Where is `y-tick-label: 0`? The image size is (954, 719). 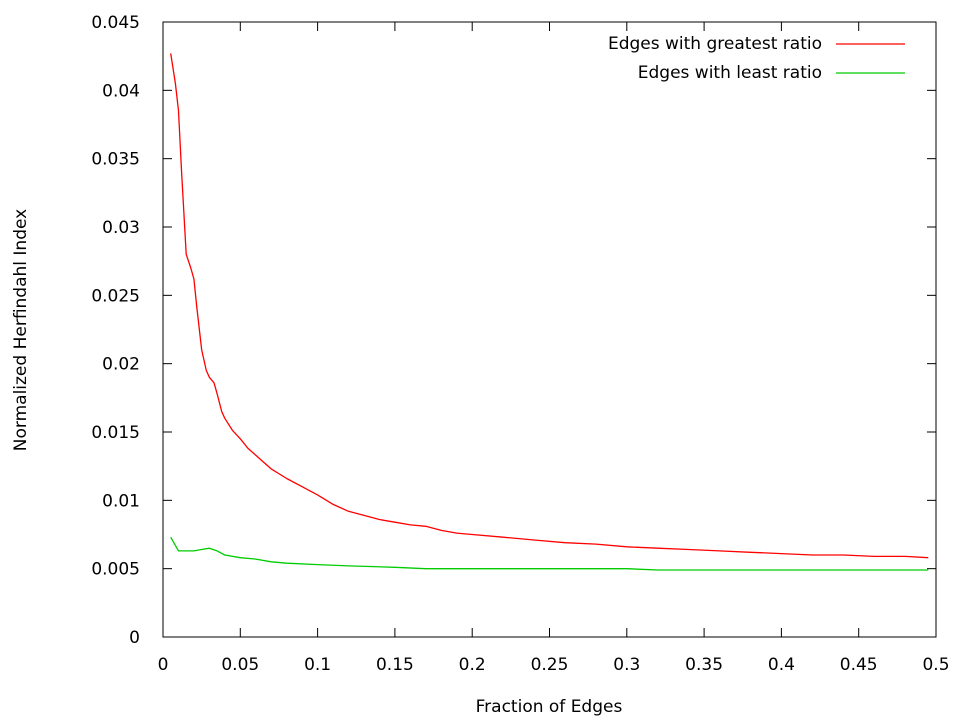 y-tick-label: 0 is located at coordinates (134, 638).